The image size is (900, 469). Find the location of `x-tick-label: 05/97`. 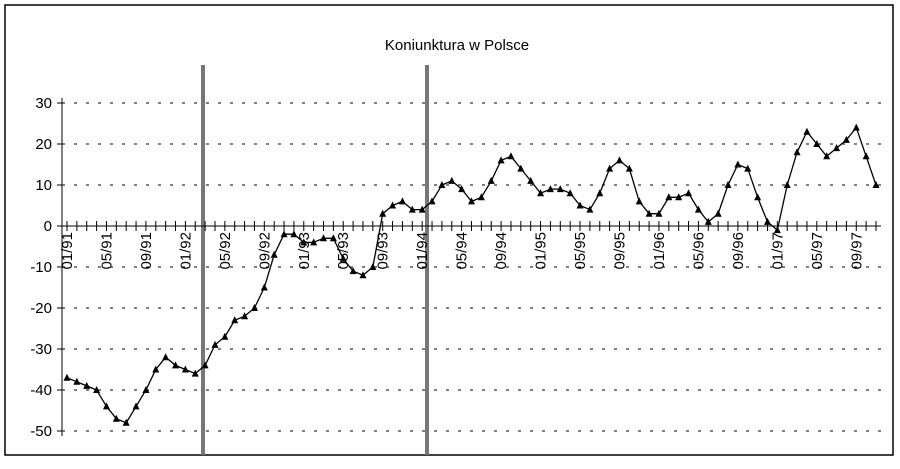

x-tick-label: 05/97 is located at coordinates (817, 251).